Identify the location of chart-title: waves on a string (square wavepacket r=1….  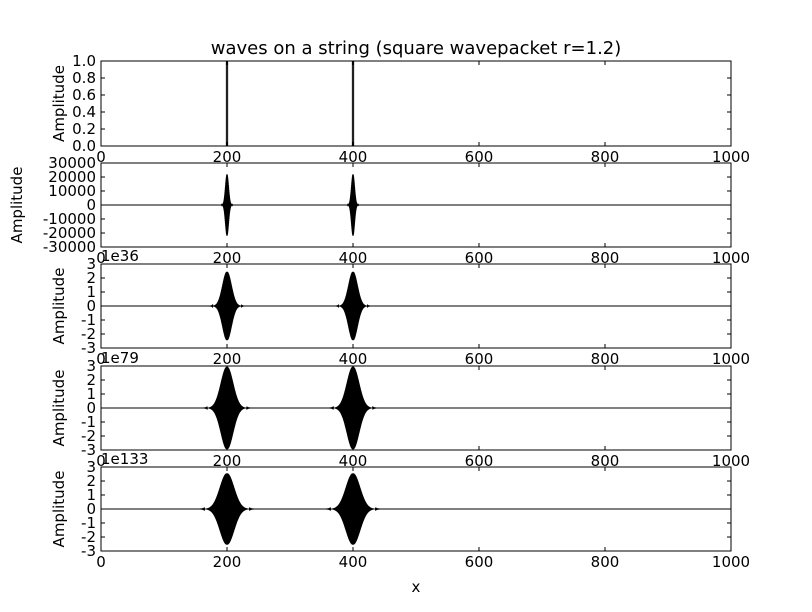
(416, 48).